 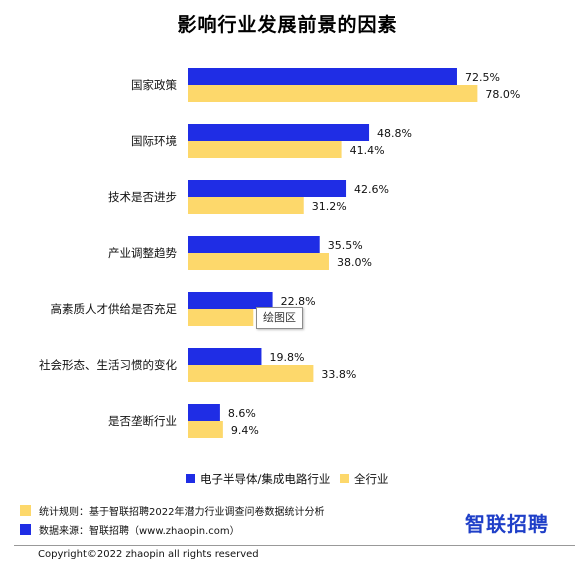 What do you see at coordinates (394, 133) in the screenshot?
I see `data-label: 48.8%` at bounding box center [394, 133].